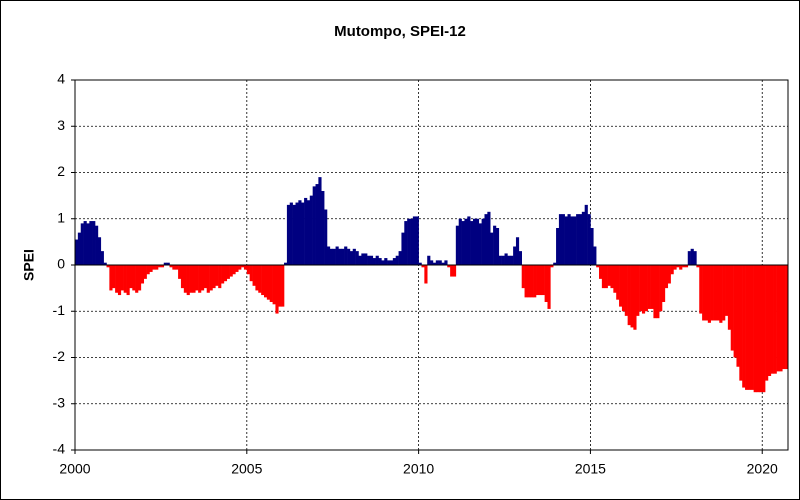 Image resolution: width=800 pixels, height=500 pixels. What do you see at coordinates (400, 31) in the screenshot?
I see `chart-title: Mutompo, SPEI-12` at bounding box center [400, 31].